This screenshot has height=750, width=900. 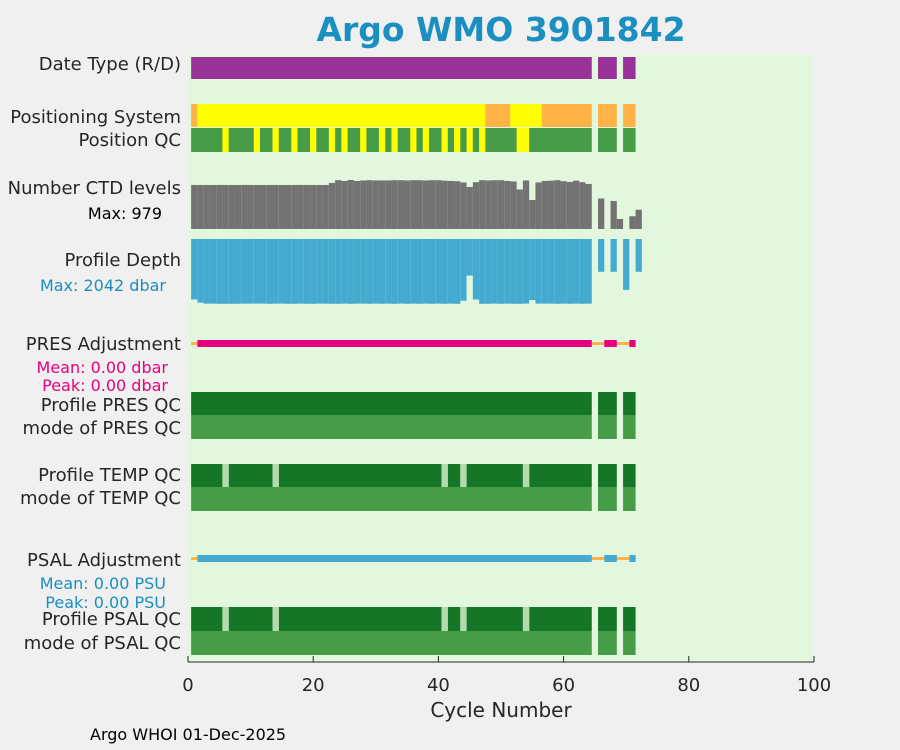 I want to click on pres-adjustment-bar, so click(x=394, y=343).